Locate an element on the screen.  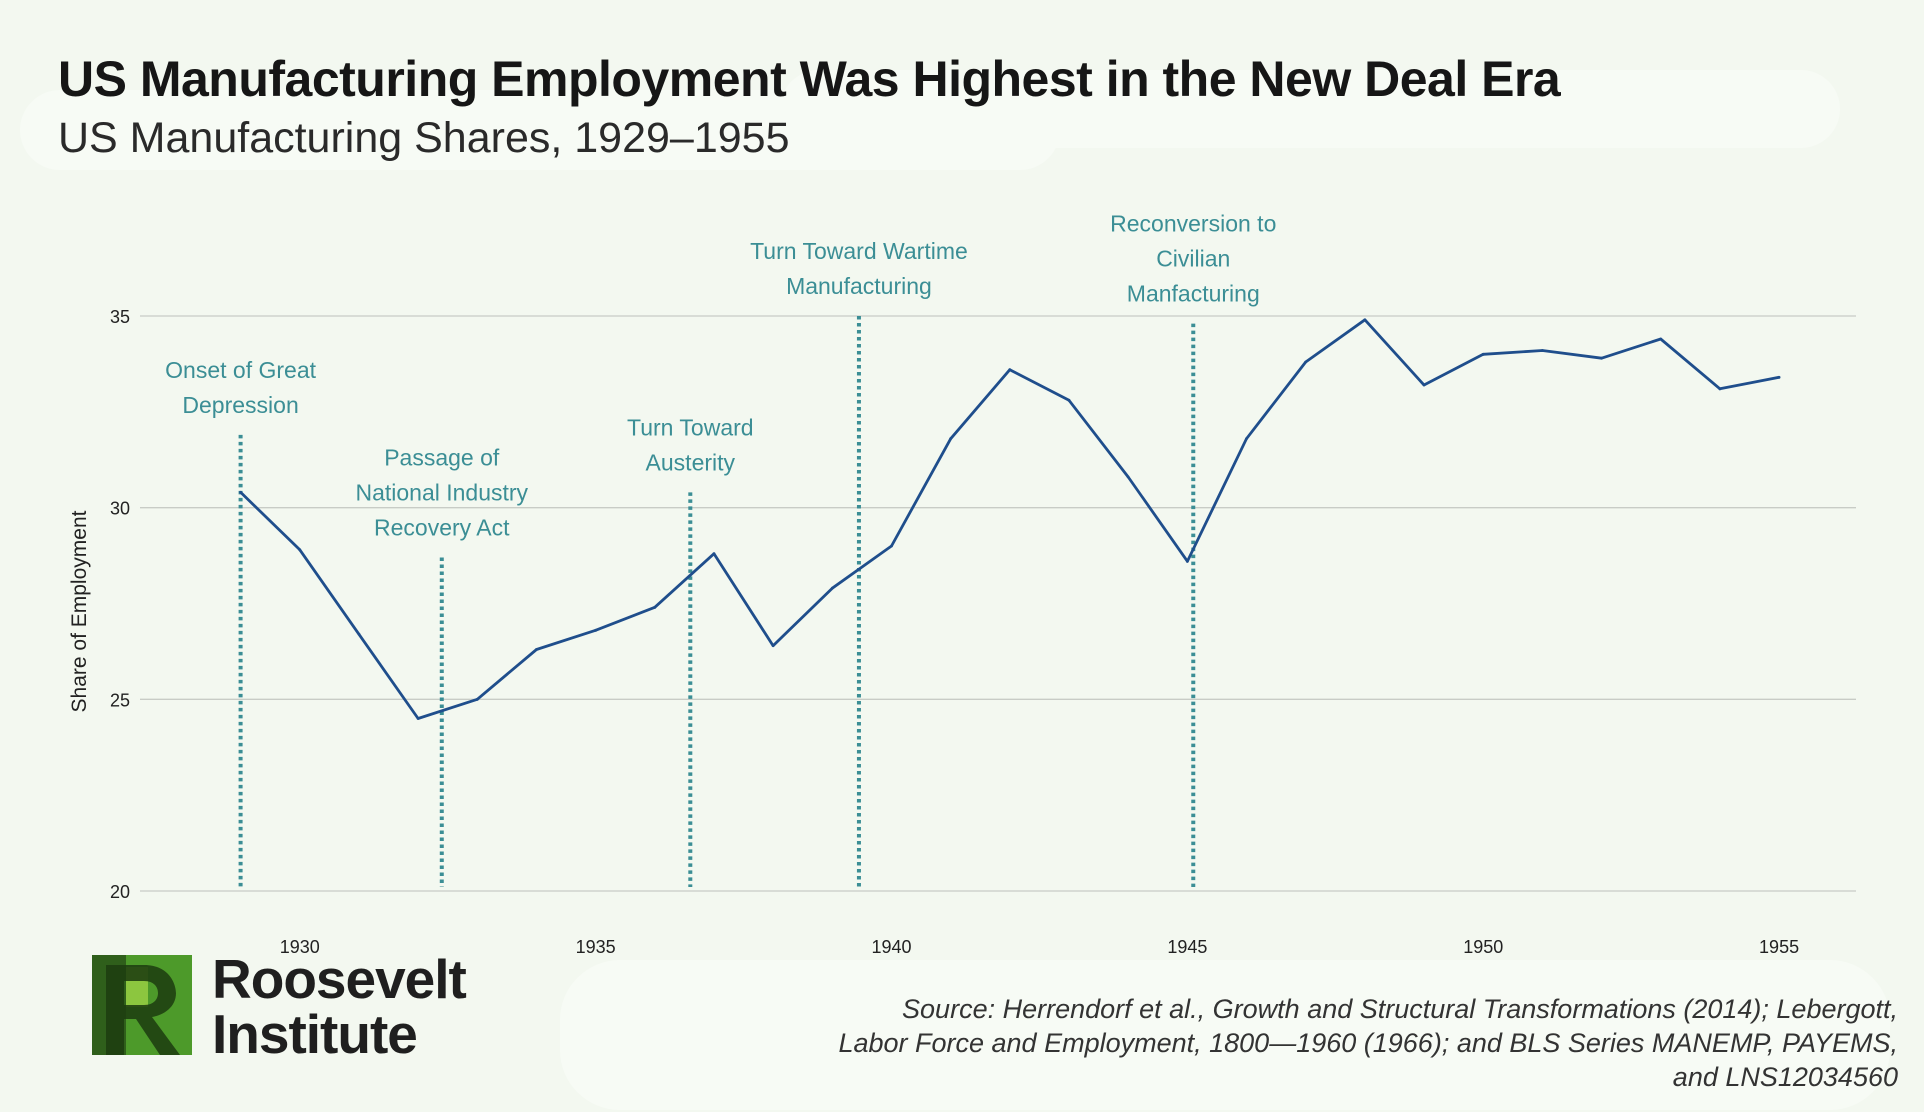
annotation-label: Onset of Great is located at coordinates (240, 370).